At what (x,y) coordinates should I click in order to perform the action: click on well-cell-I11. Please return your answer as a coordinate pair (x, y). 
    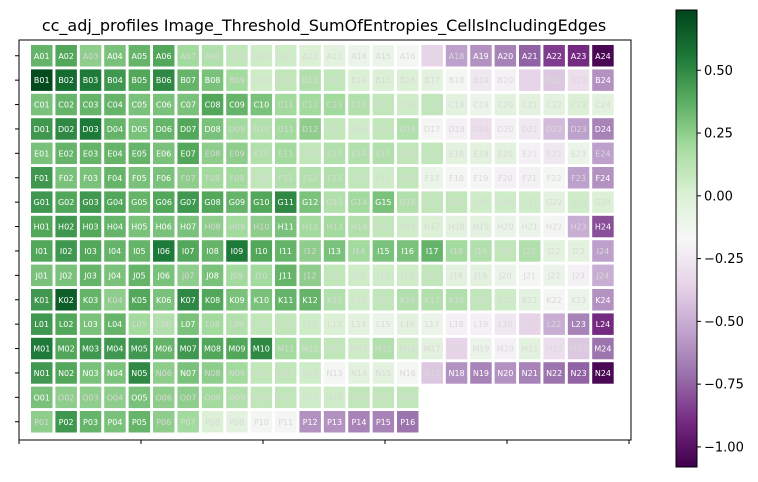
    Looking at the image, I should click on (286, 251).